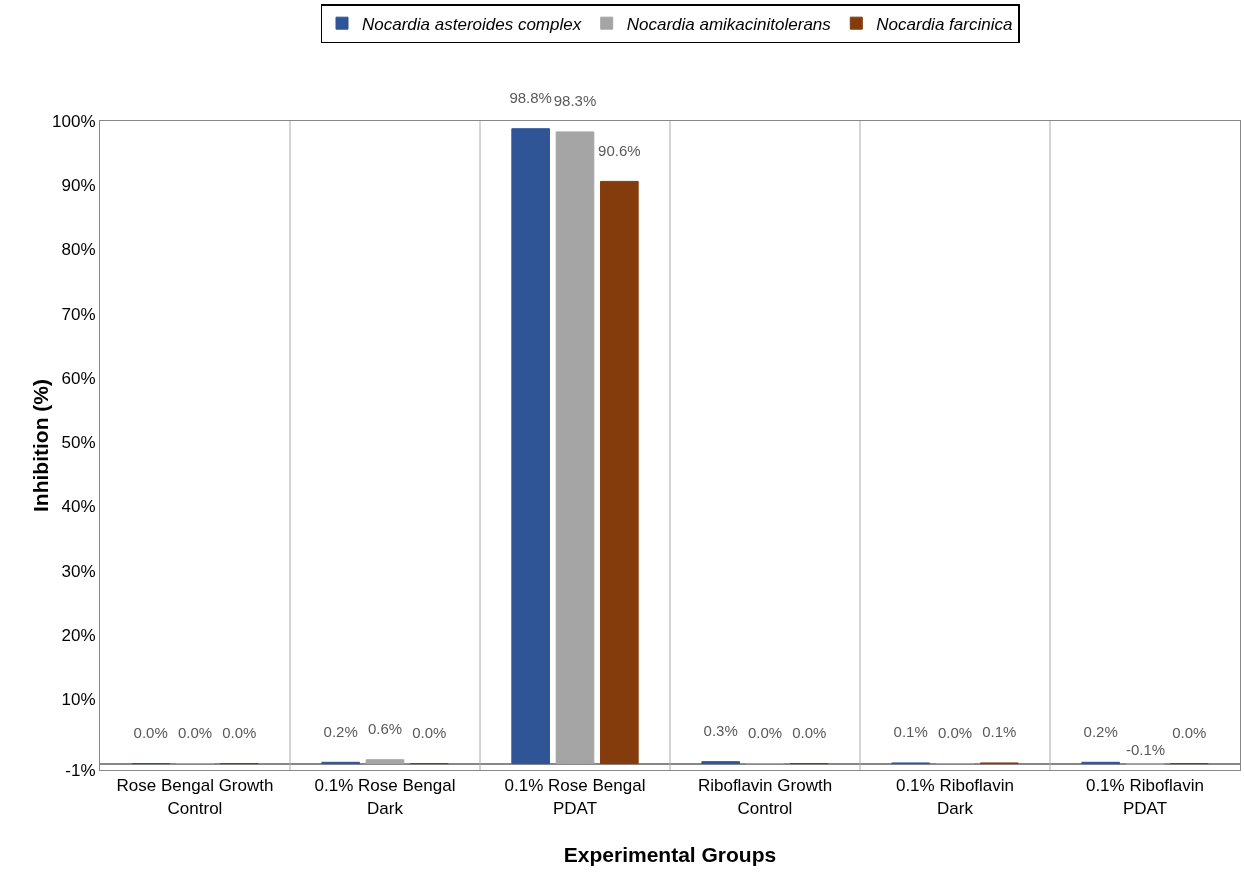 This screenshot has width=1244, height=880. Describe the element at coordinates (955, 797) in the screenshot. I see `x-tick-label: 0.1% Riboflavin Dark` at that location.